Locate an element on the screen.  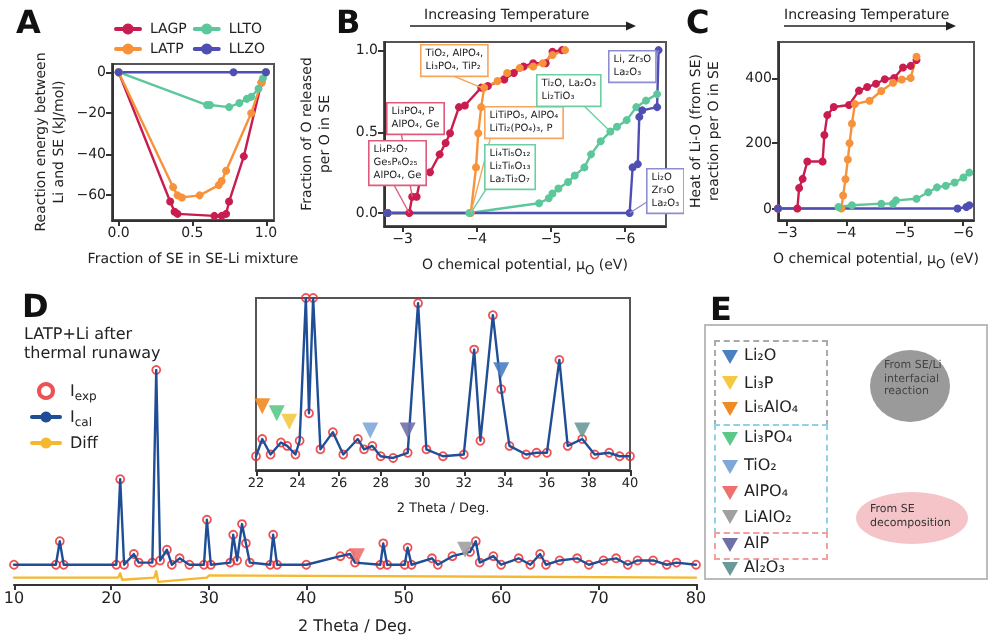
x-tick-label: 50 is located at coordinates (403, 598).